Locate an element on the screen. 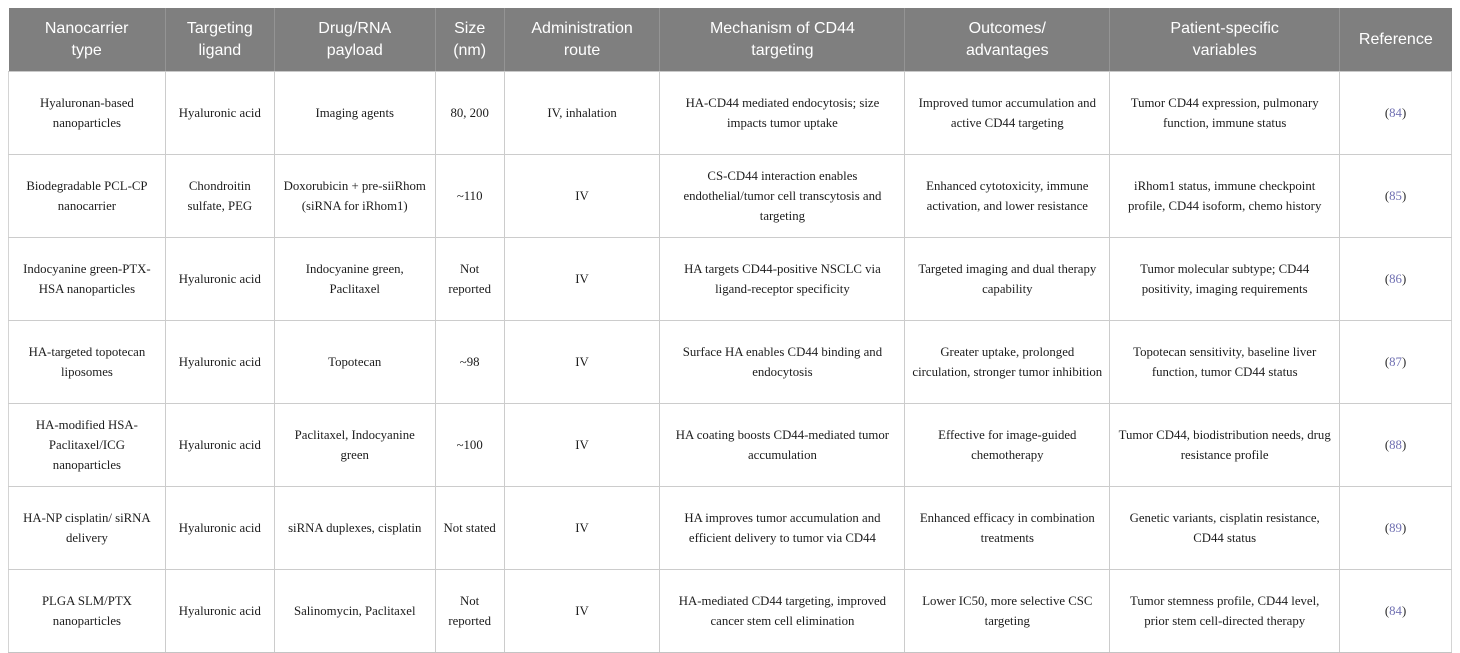 The height and width of the screenshot is (653, 1460). cell-payload: Salinomycin, Paclitaxel is located at coordinates (354, 611).